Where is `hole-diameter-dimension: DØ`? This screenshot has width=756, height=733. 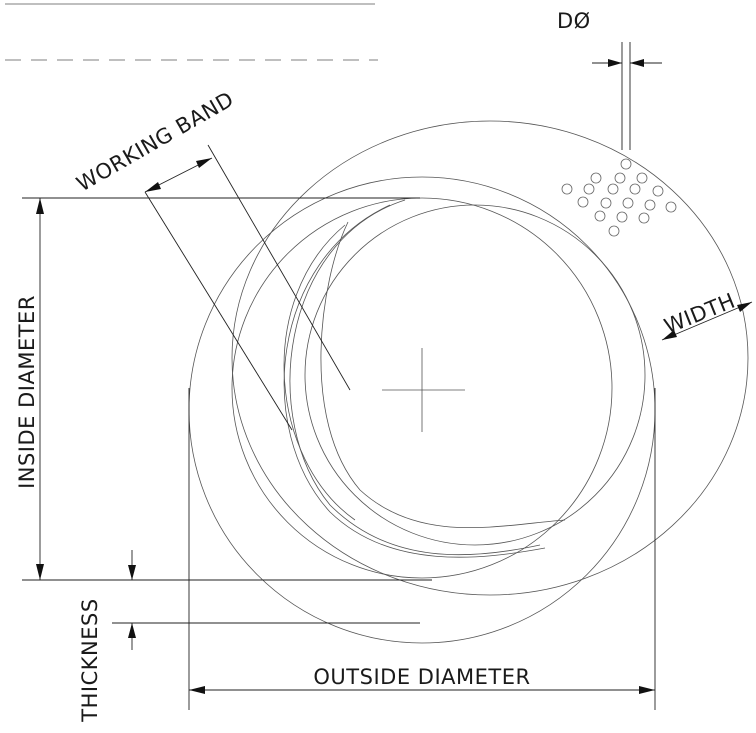
hole-diameter-dimension: DØ is located at coordinates (609, 79).